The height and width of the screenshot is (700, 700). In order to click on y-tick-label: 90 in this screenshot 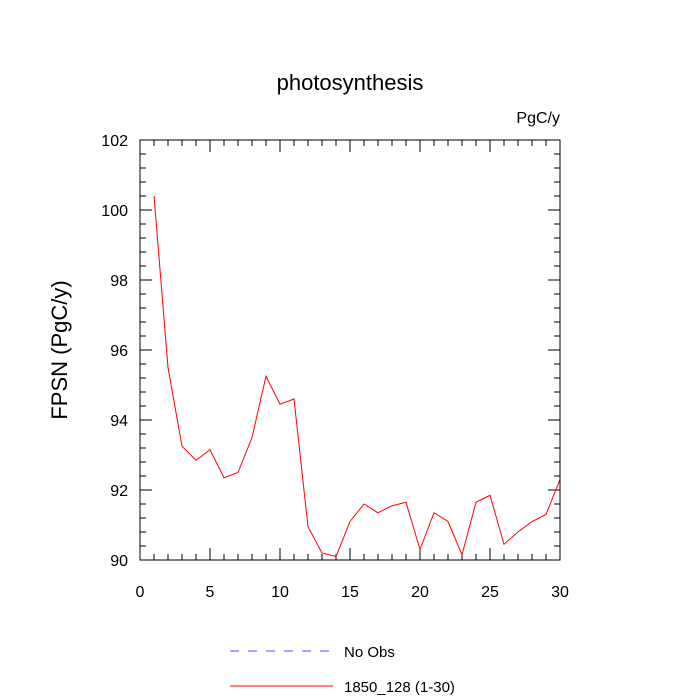, I will do `click(119, 561)`.